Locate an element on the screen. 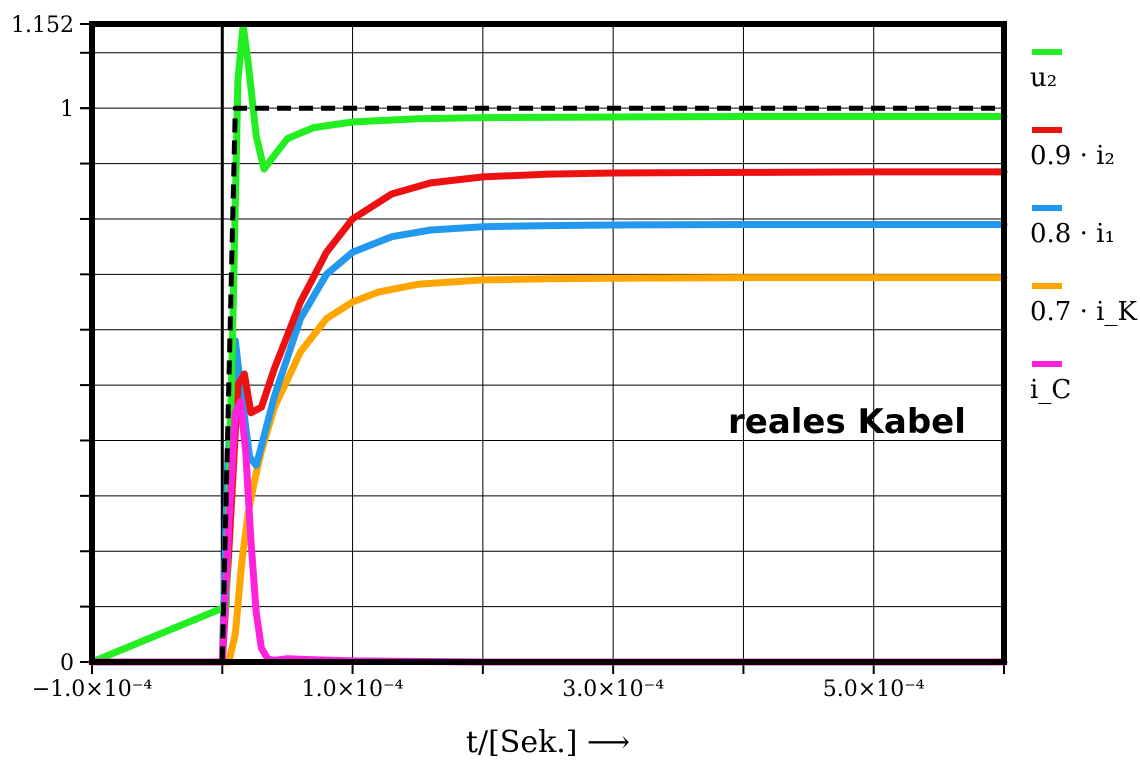 The image size is (1140, 764). annotation-label: reales Kabel is located at coordinates (847, 422).